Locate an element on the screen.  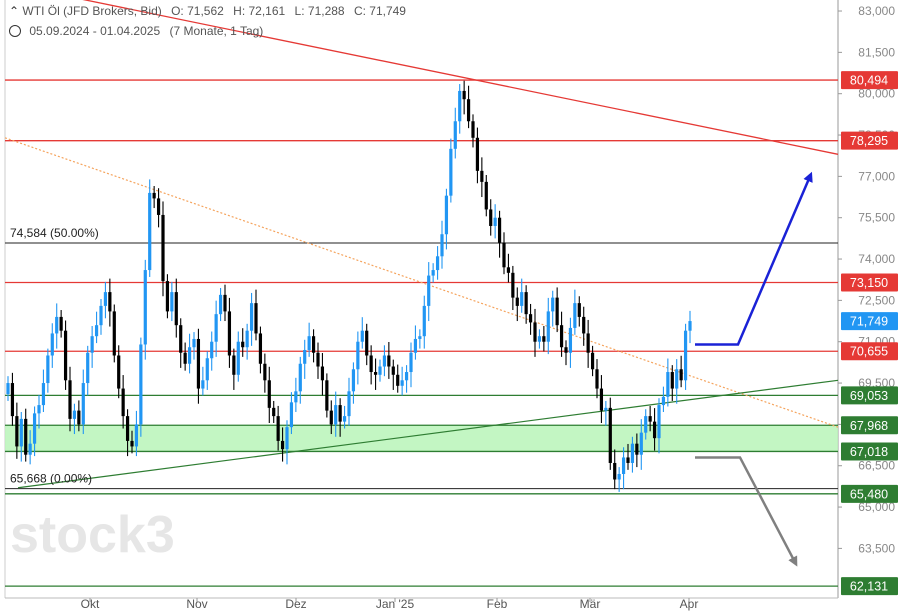
price-tag-label-3: 71,749 is located at coordinates (869, 322).